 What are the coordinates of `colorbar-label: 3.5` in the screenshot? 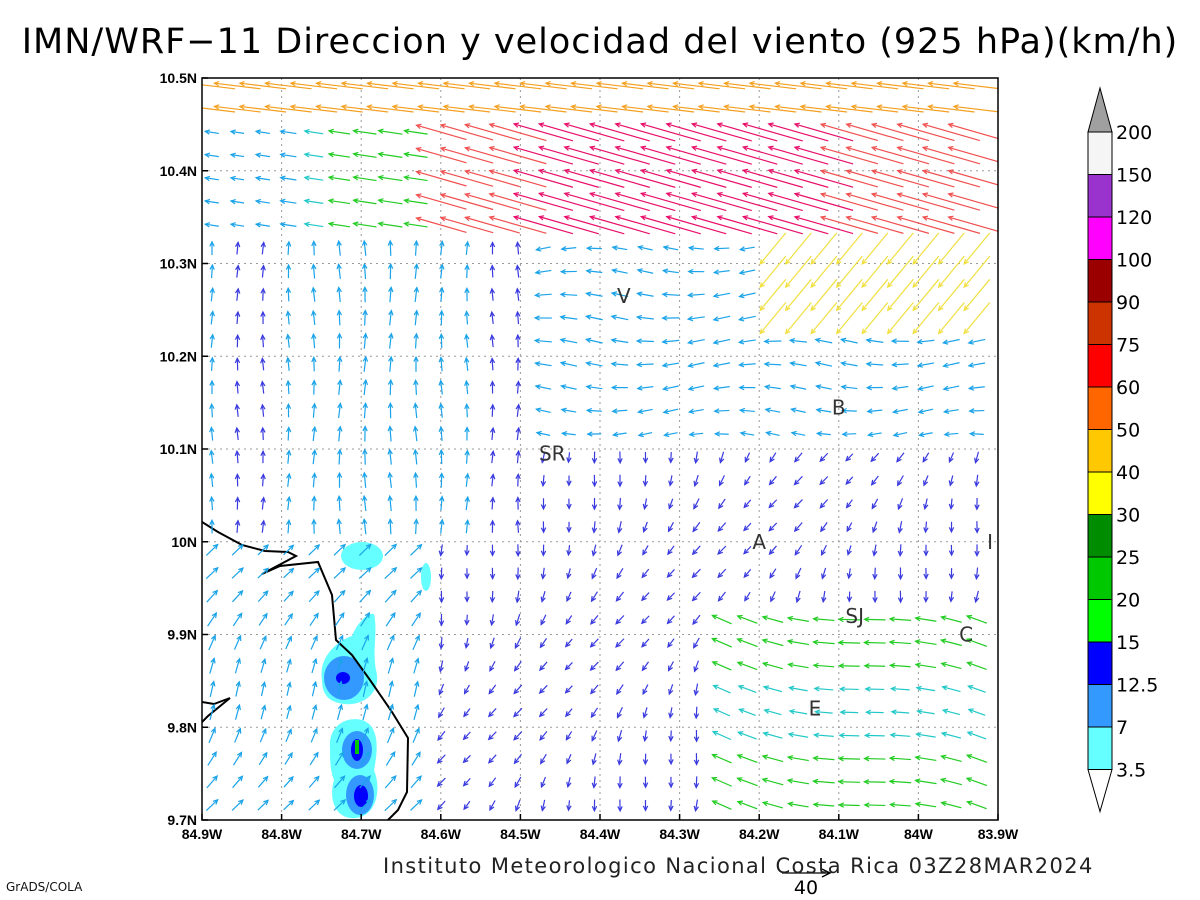 It's located at (1131, 771).